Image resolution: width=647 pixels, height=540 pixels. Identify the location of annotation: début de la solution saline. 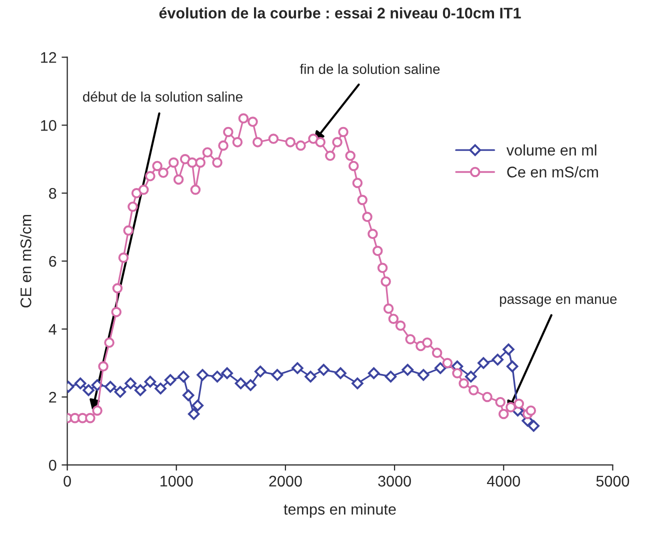
(162, 96).